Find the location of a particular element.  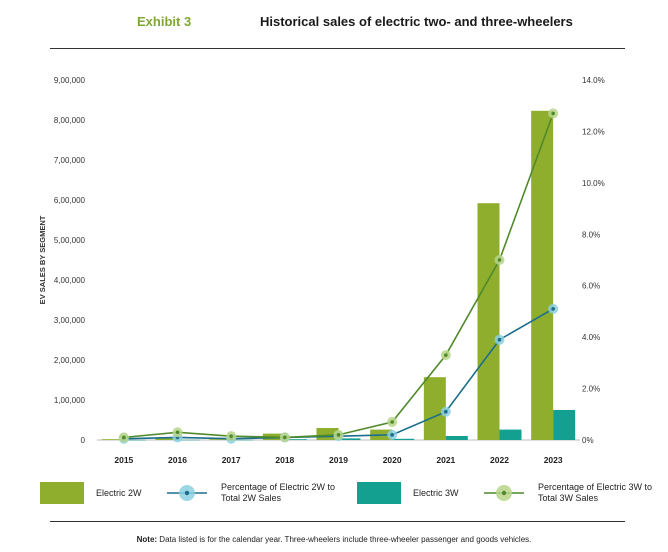

x-tick-label: 2023 is located at coordinates (553, 460).